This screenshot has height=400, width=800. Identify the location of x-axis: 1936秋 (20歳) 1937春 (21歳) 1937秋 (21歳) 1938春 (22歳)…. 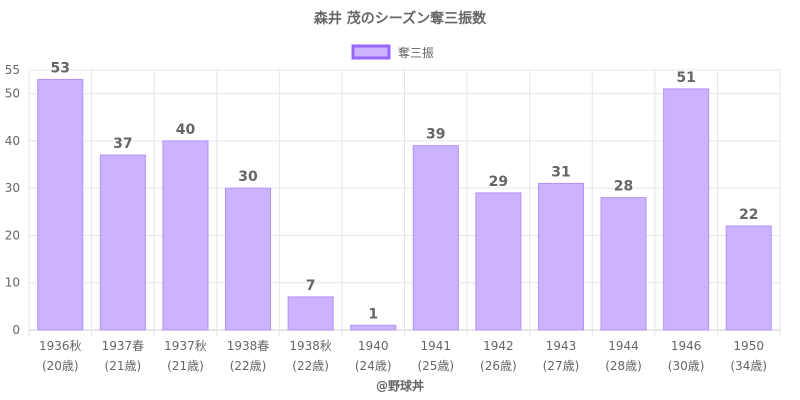
(403, 356).